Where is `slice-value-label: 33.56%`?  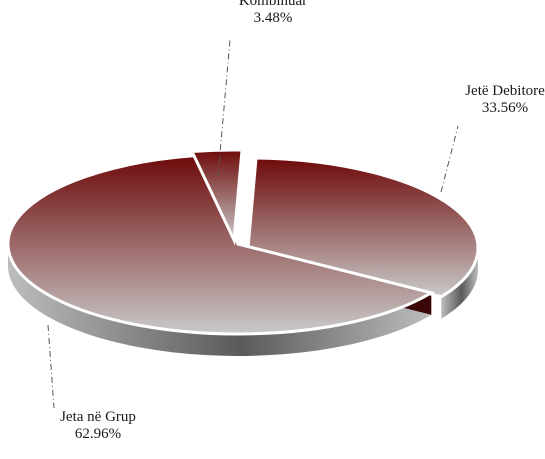 slice-value-label: 33.56% is located at coordinates (505, 108).